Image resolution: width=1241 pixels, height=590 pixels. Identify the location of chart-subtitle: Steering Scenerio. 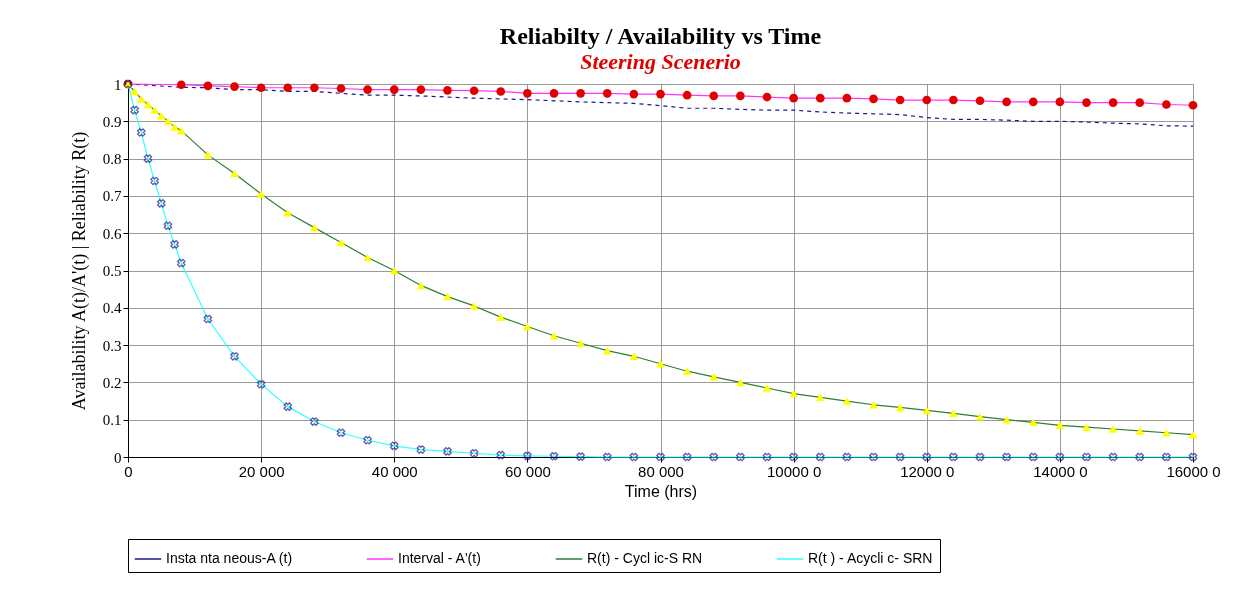
(660, 61).